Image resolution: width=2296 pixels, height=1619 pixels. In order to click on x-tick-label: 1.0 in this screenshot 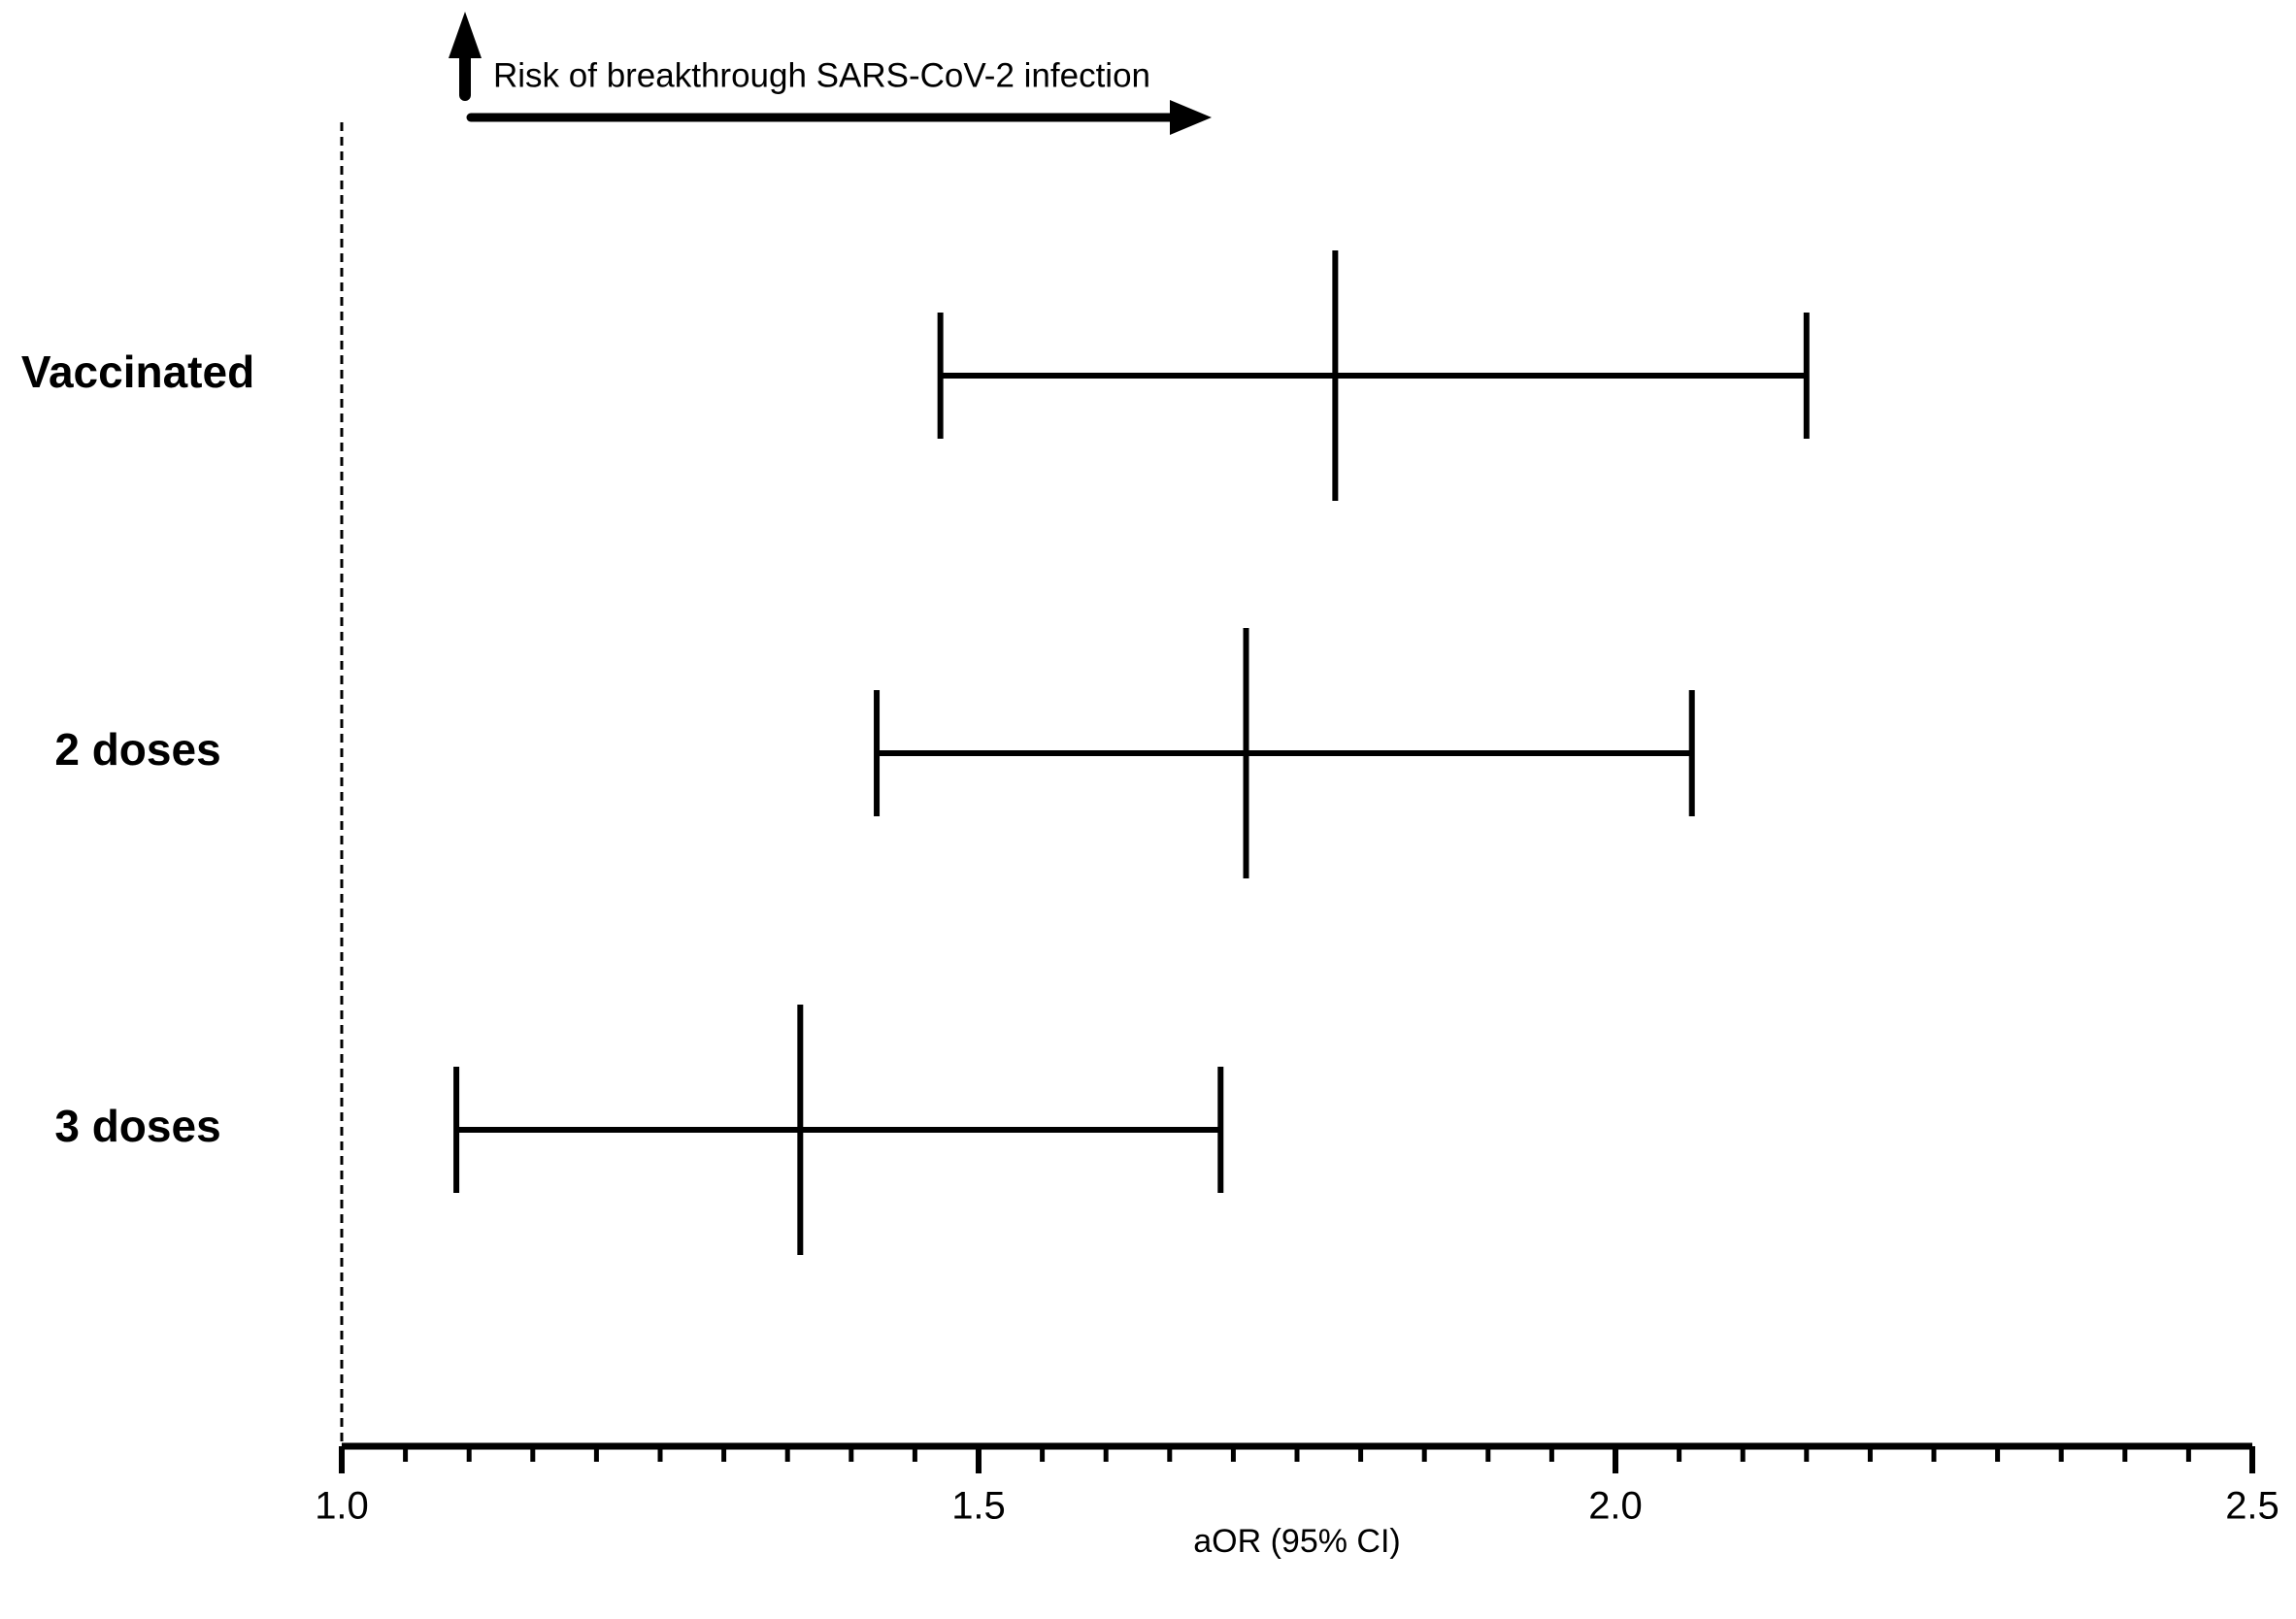, I will do `click(342, 1506)`.